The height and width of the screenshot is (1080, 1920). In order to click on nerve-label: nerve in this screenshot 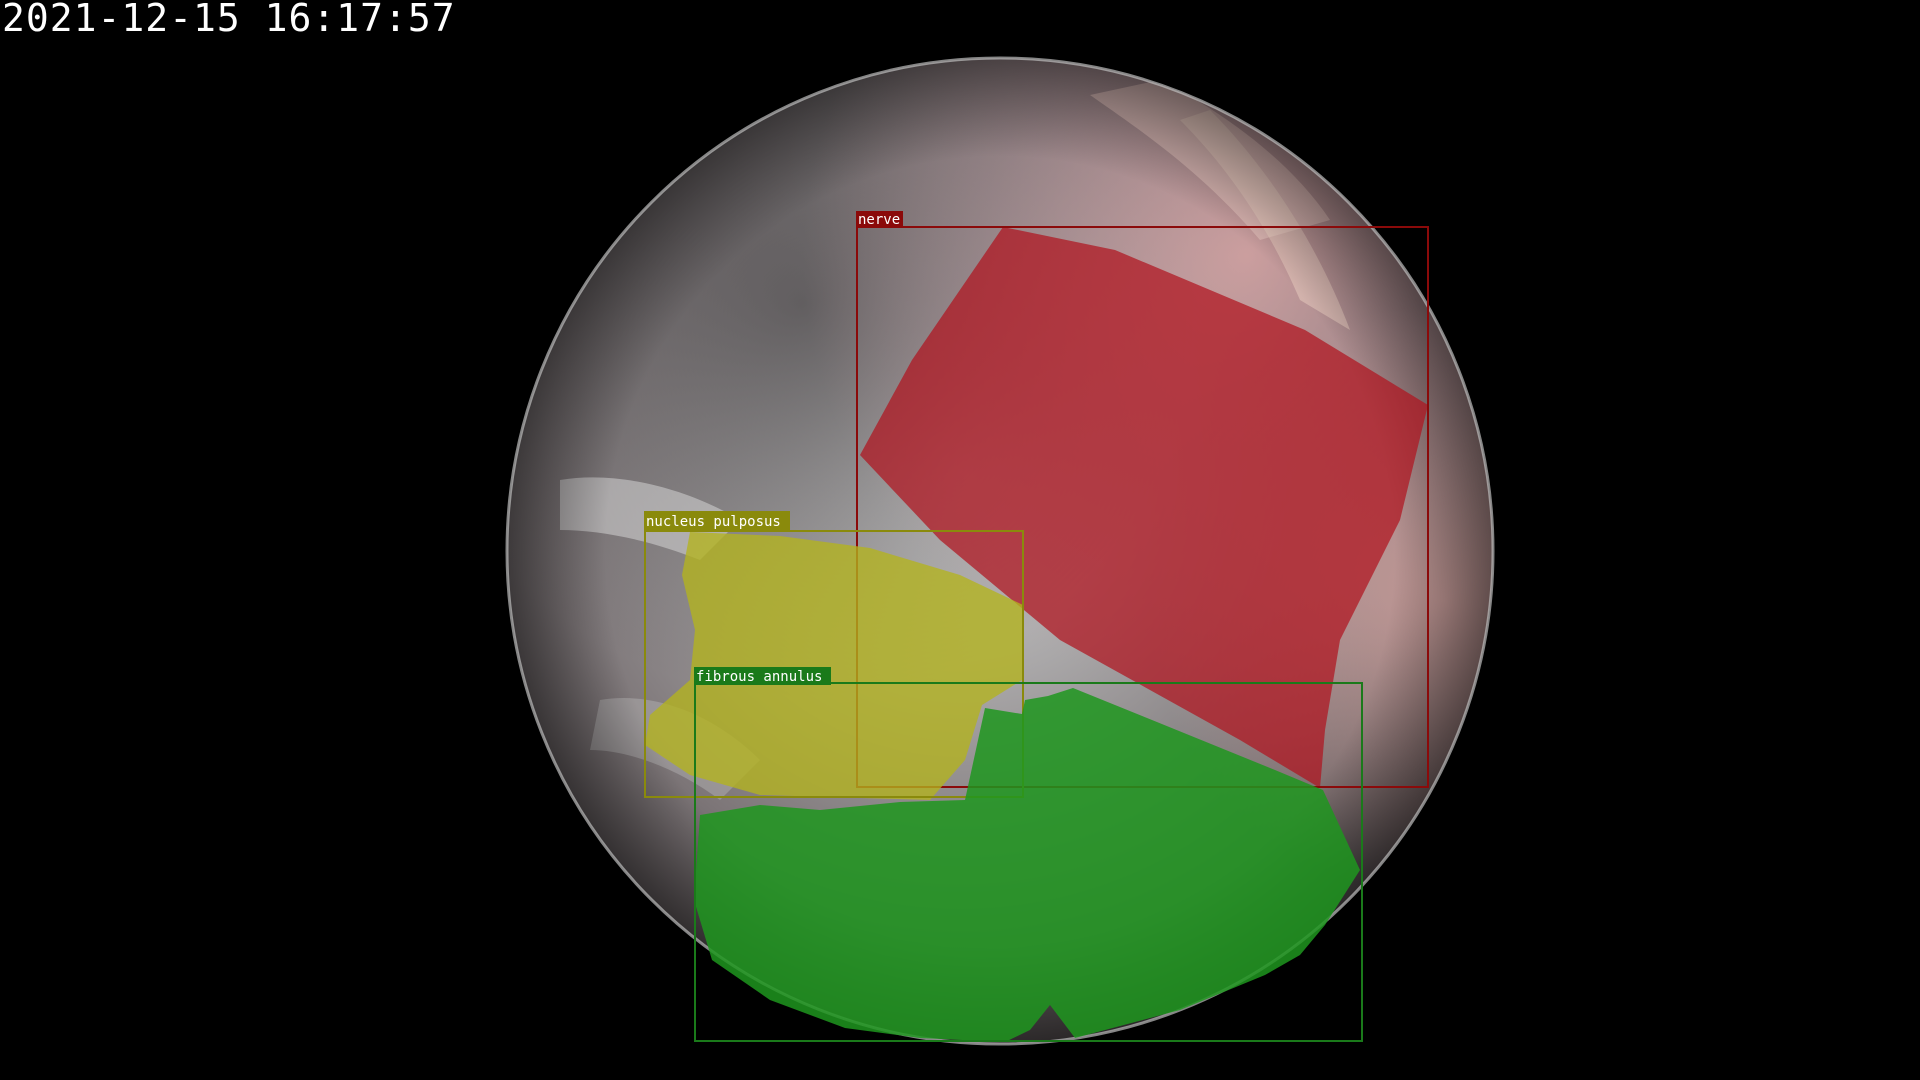, I will do `click(879, 220)`.